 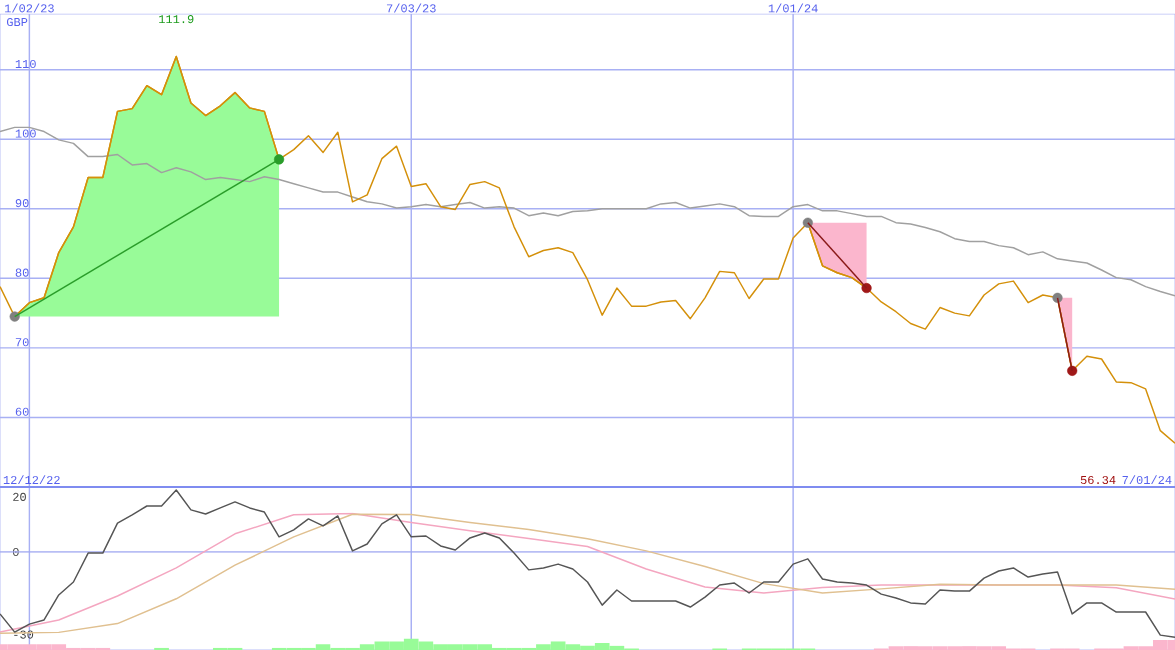 I want to click on y-tick-label: 90, so click(x=22, y=203).